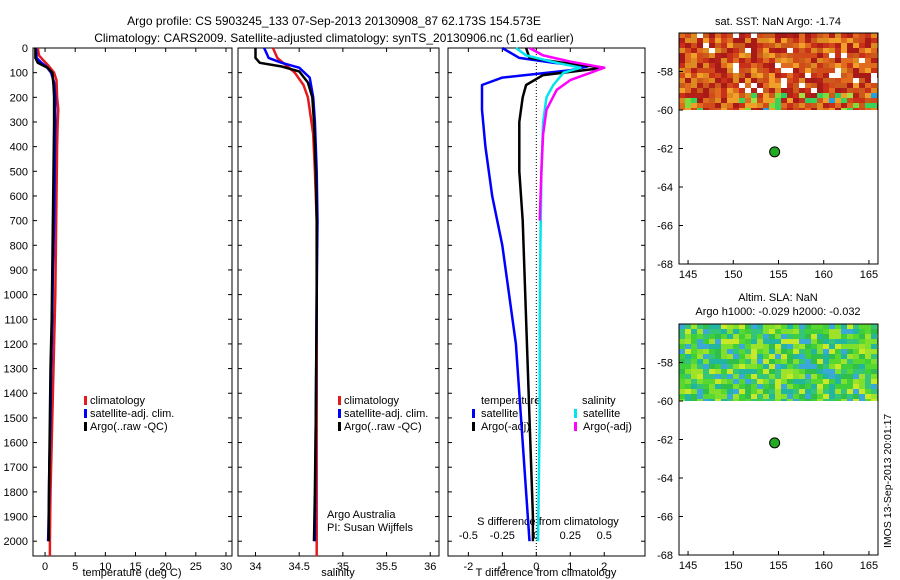 The height and width of the screenshot is (580, 900). What do you see at coordinates (48, 301) in the screenshot?
I see `temperature-series-red` at bounding box center [48, 301].